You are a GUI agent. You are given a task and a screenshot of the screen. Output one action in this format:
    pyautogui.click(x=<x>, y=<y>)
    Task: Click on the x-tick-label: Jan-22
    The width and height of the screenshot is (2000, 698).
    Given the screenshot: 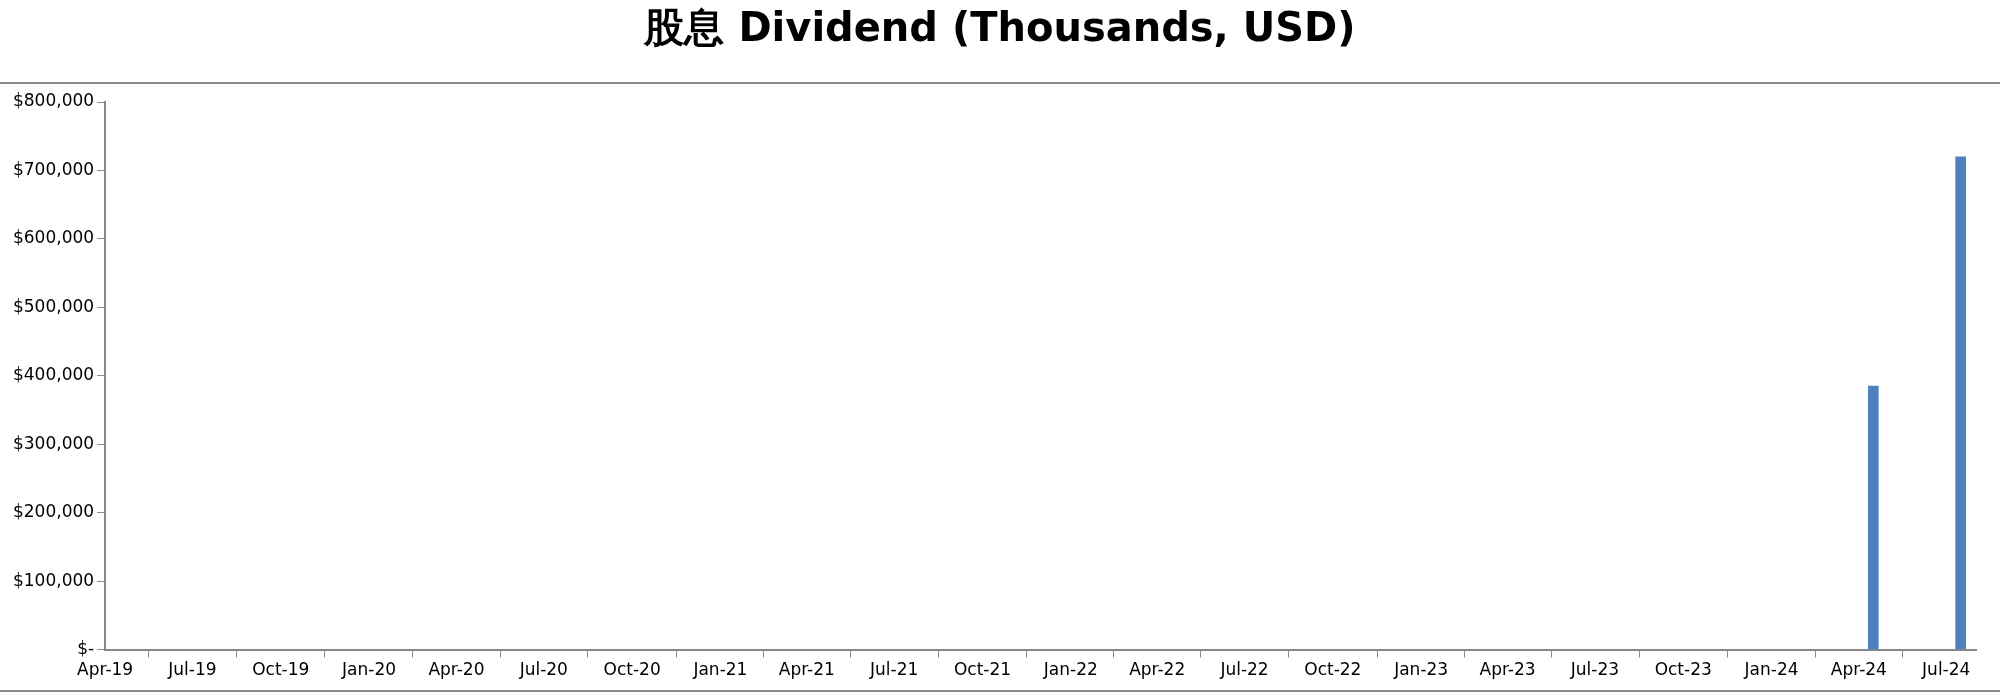 What is the action you would take?
    pyautogui.click(x=1070, y=669)
    